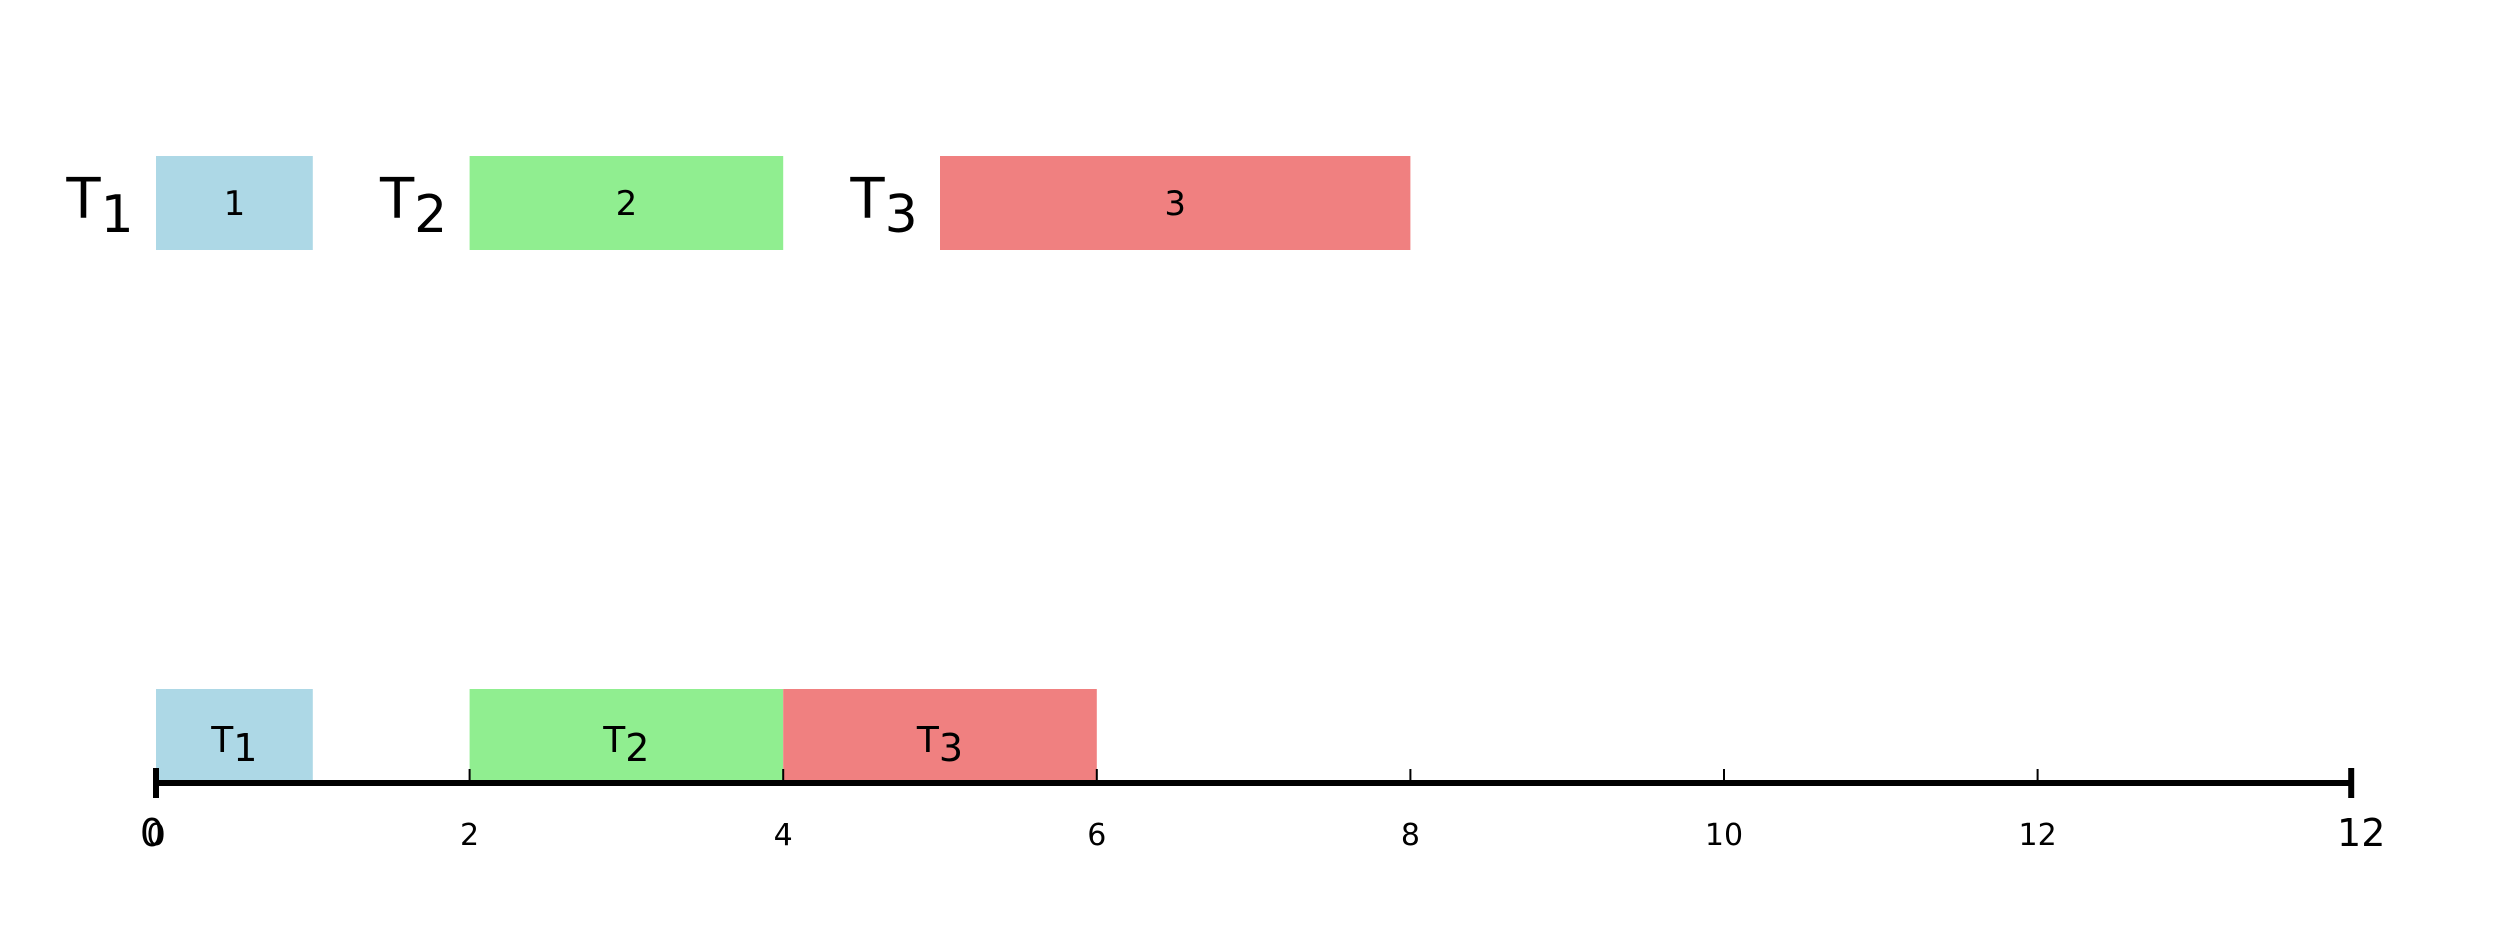 This screenshot has width=2500, height=943. I want to click on task-name-3: T3, so click(883, 206).